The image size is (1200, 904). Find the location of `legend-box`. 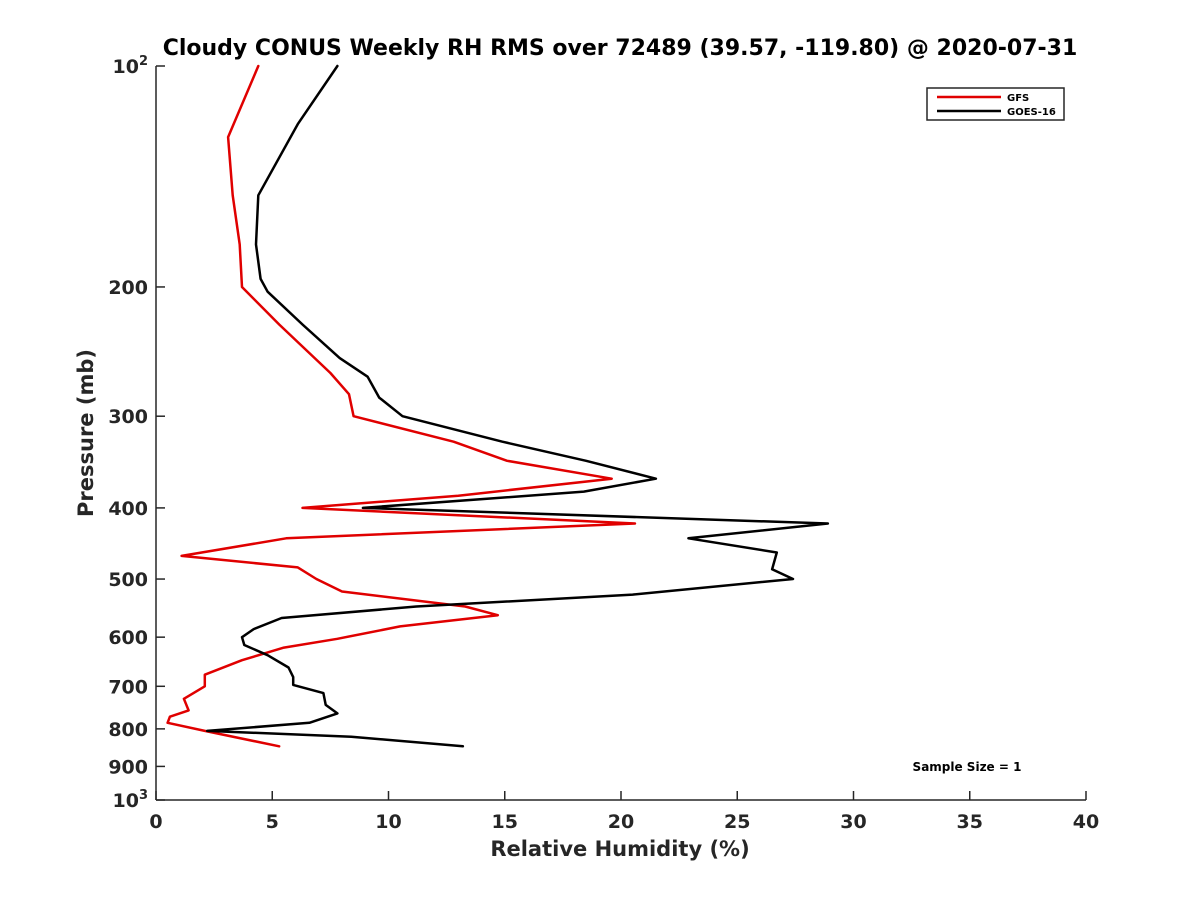

legend-box is located at coordinates (995, 104).